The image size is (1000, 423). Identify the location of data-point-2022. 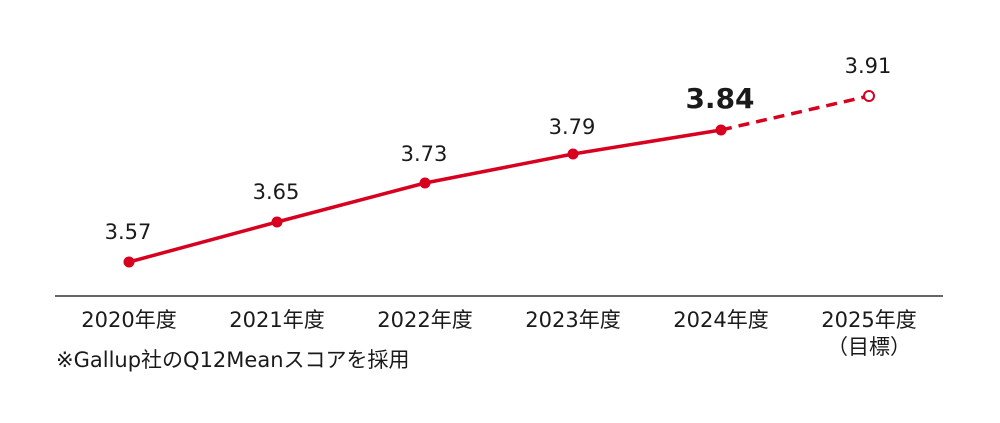
(425, 183).